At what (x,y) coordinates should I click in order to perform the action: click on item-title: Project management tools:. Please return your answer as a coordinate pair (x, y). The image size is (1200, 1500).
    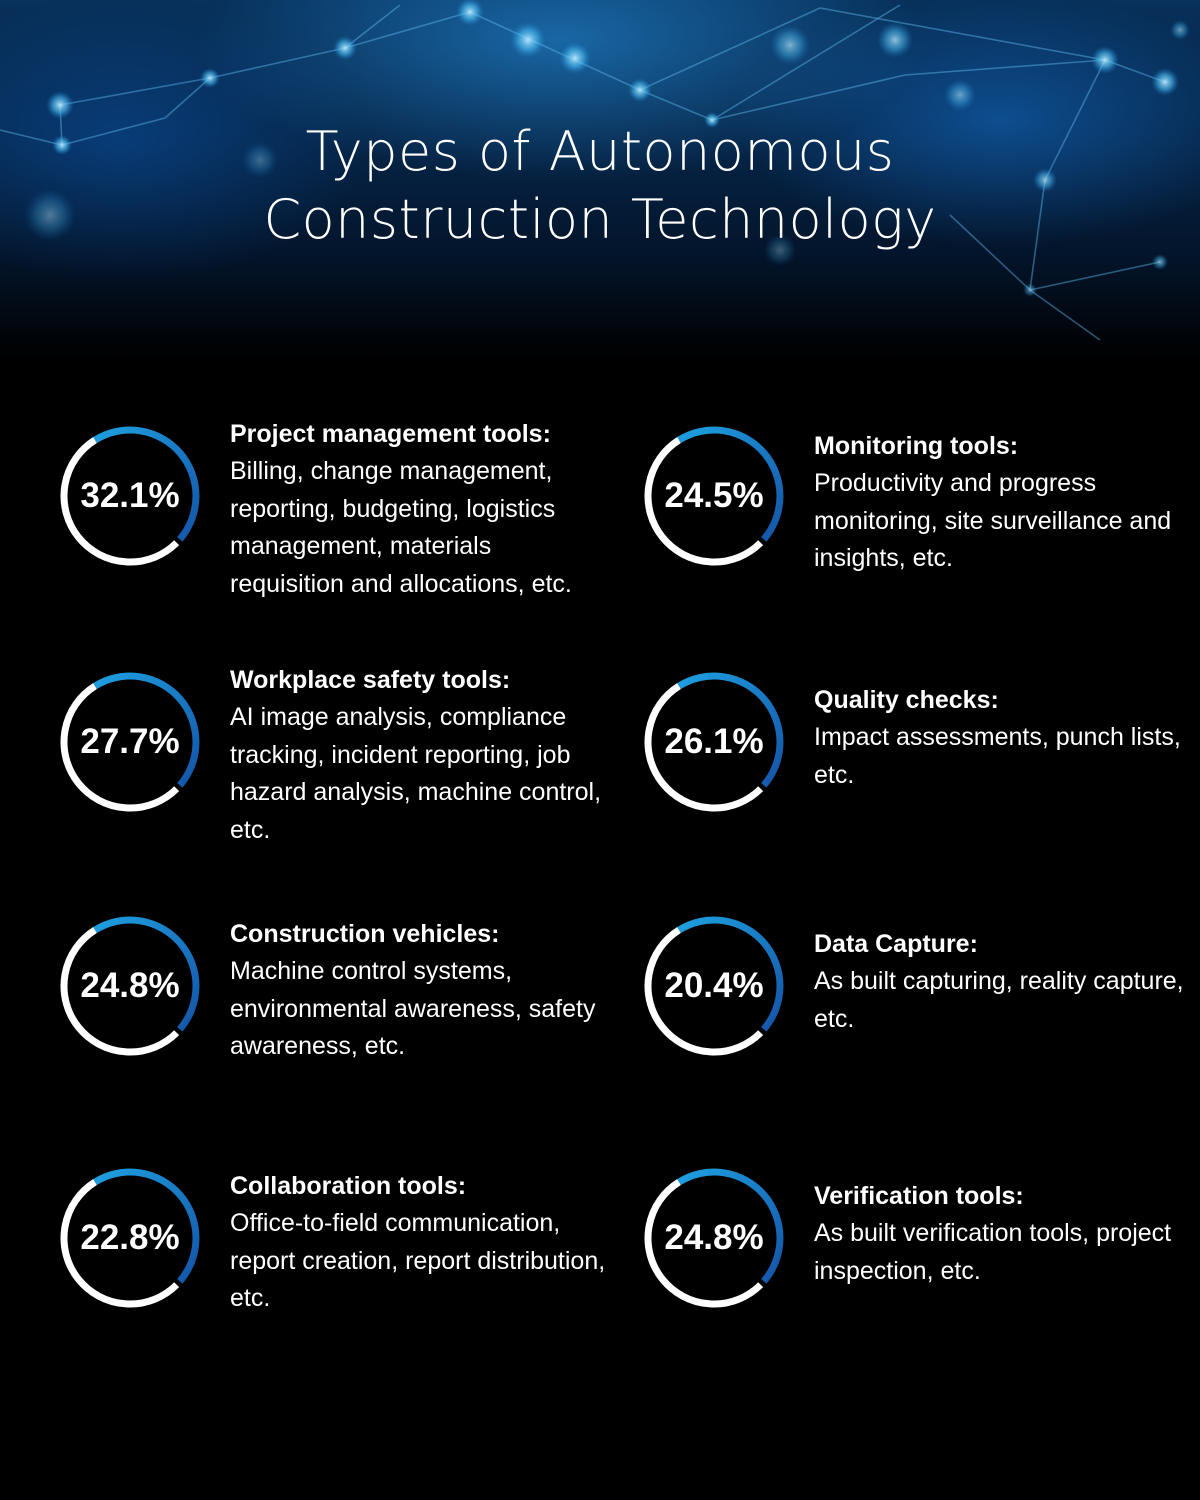
    Looking at the image, I should click on (390, 434).